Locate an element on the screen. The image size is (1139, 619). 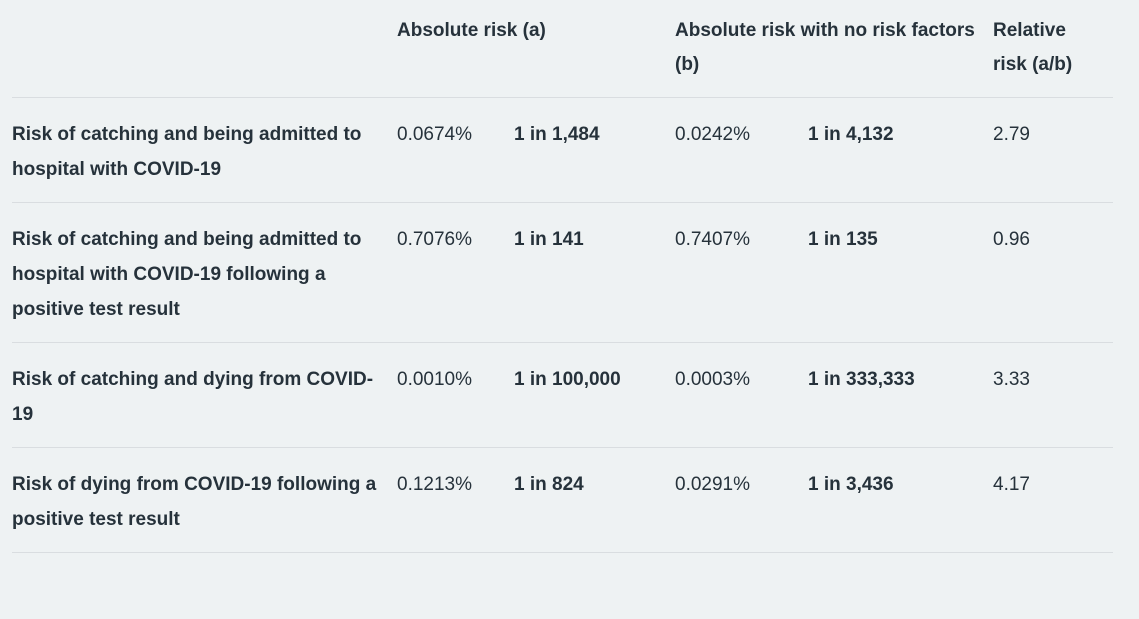
header-relative-risk: Relative risk (a/b) is located at coordinates (1053, 49).